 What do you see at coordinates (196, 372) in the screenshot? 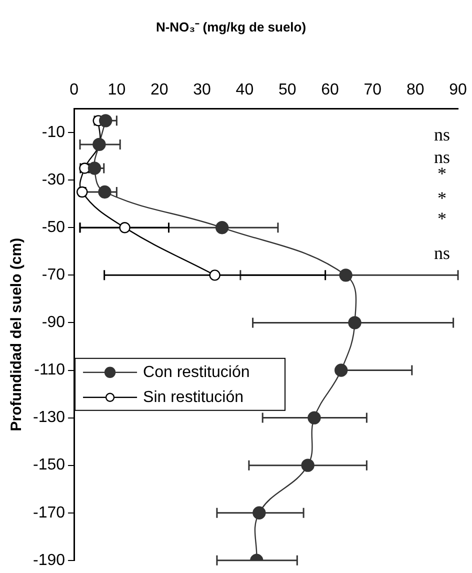
I see `legend-label: Con restitución` at bounding box center [196, 372].